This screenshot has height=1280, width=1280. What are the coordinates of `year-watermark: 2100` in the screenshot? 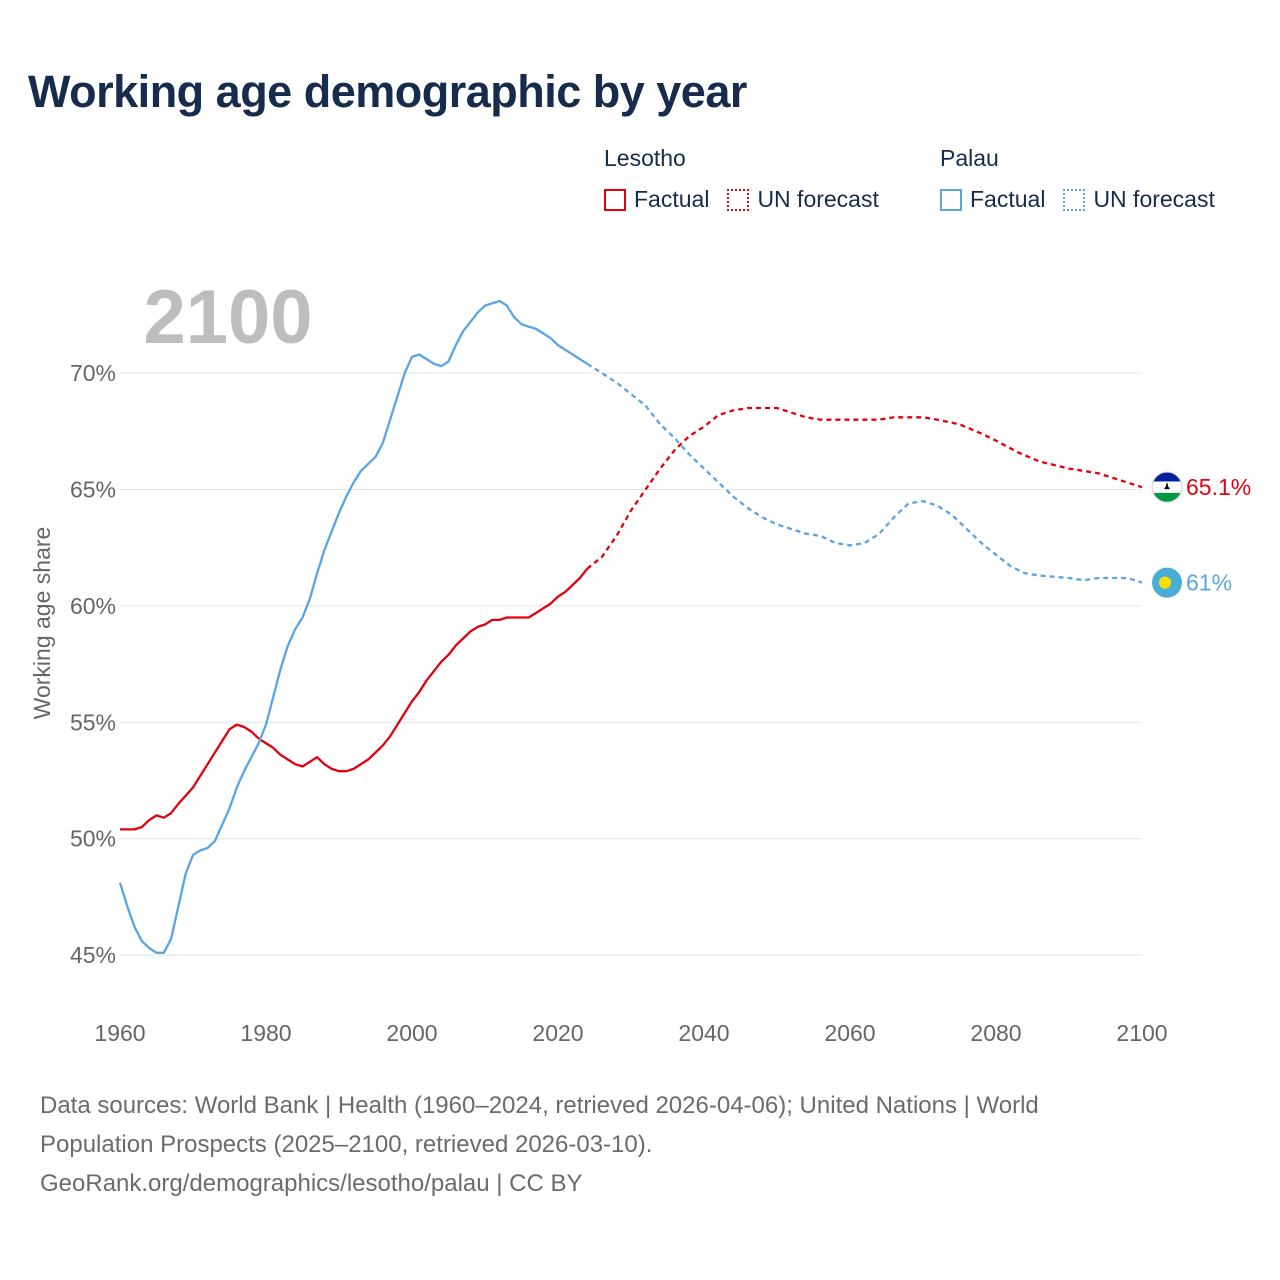 It's located at (227, 317).